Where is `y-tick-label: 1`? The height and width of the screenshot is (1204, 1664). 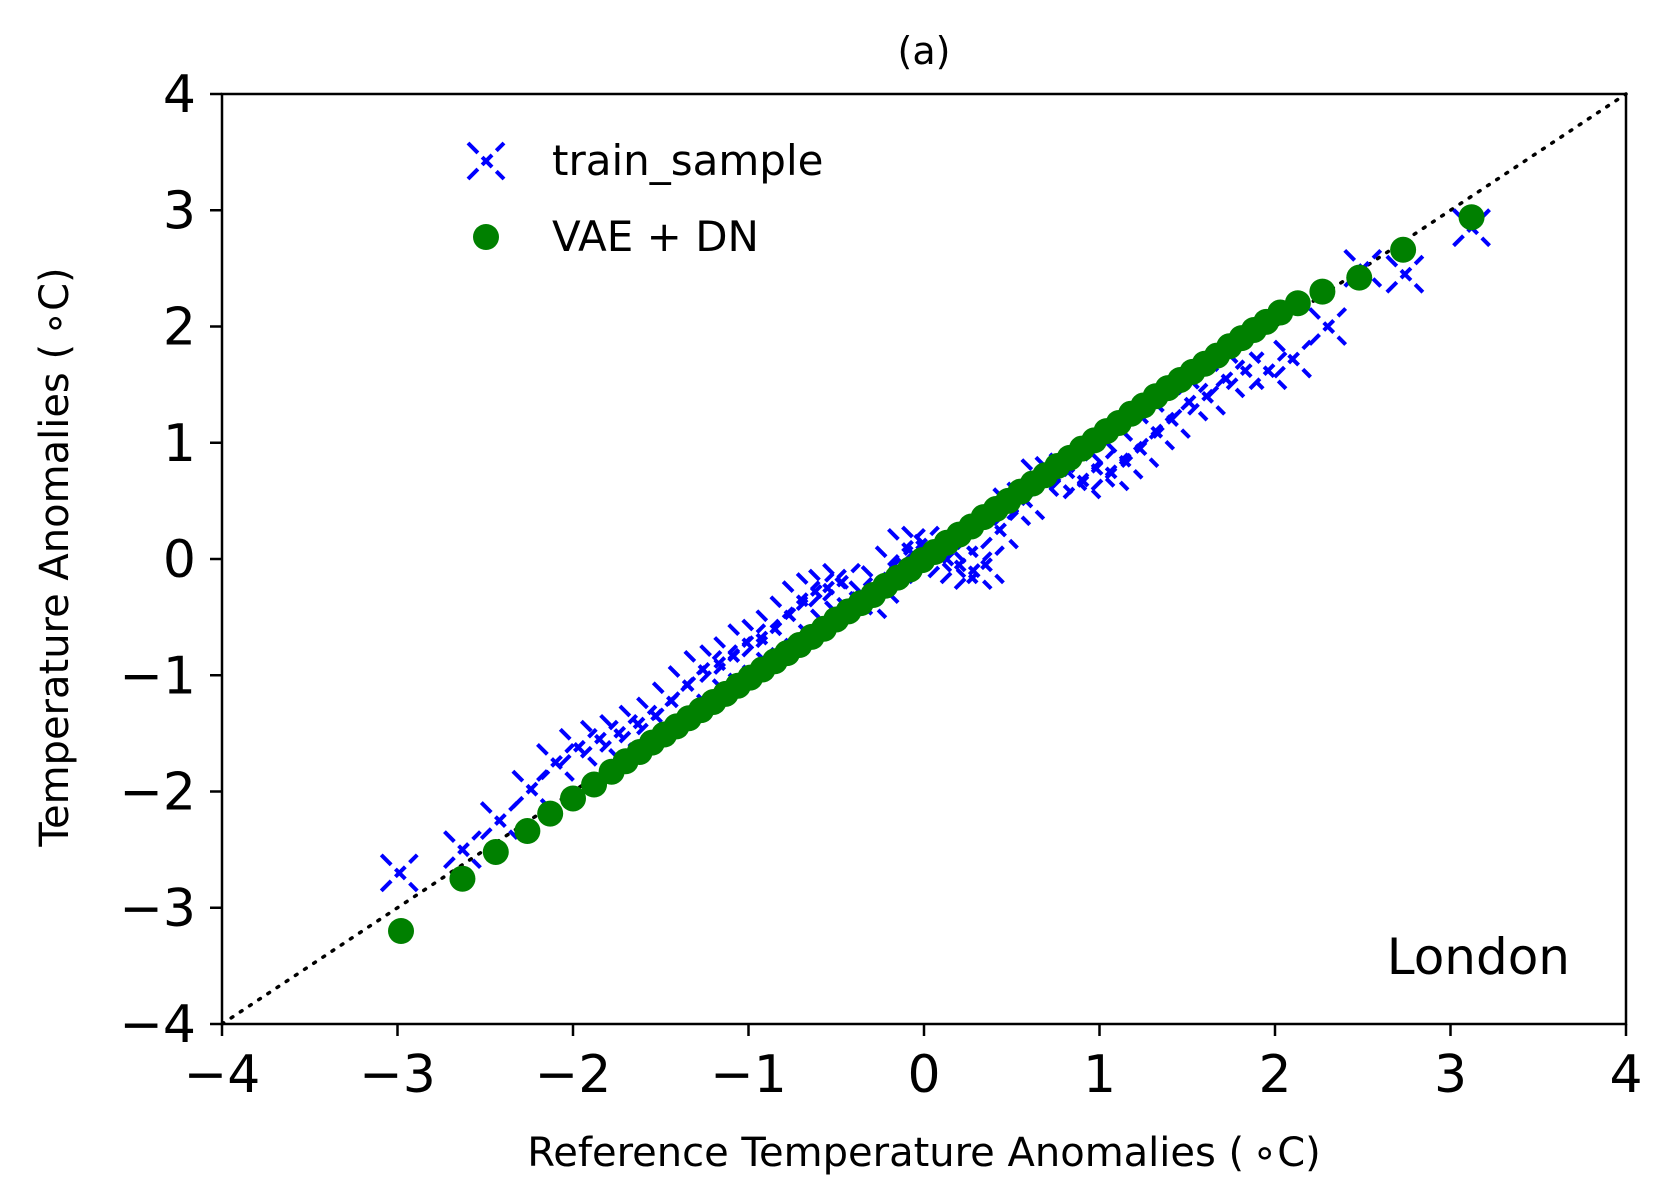 y-tick-label: 1 is located at coordinates (179, 444).